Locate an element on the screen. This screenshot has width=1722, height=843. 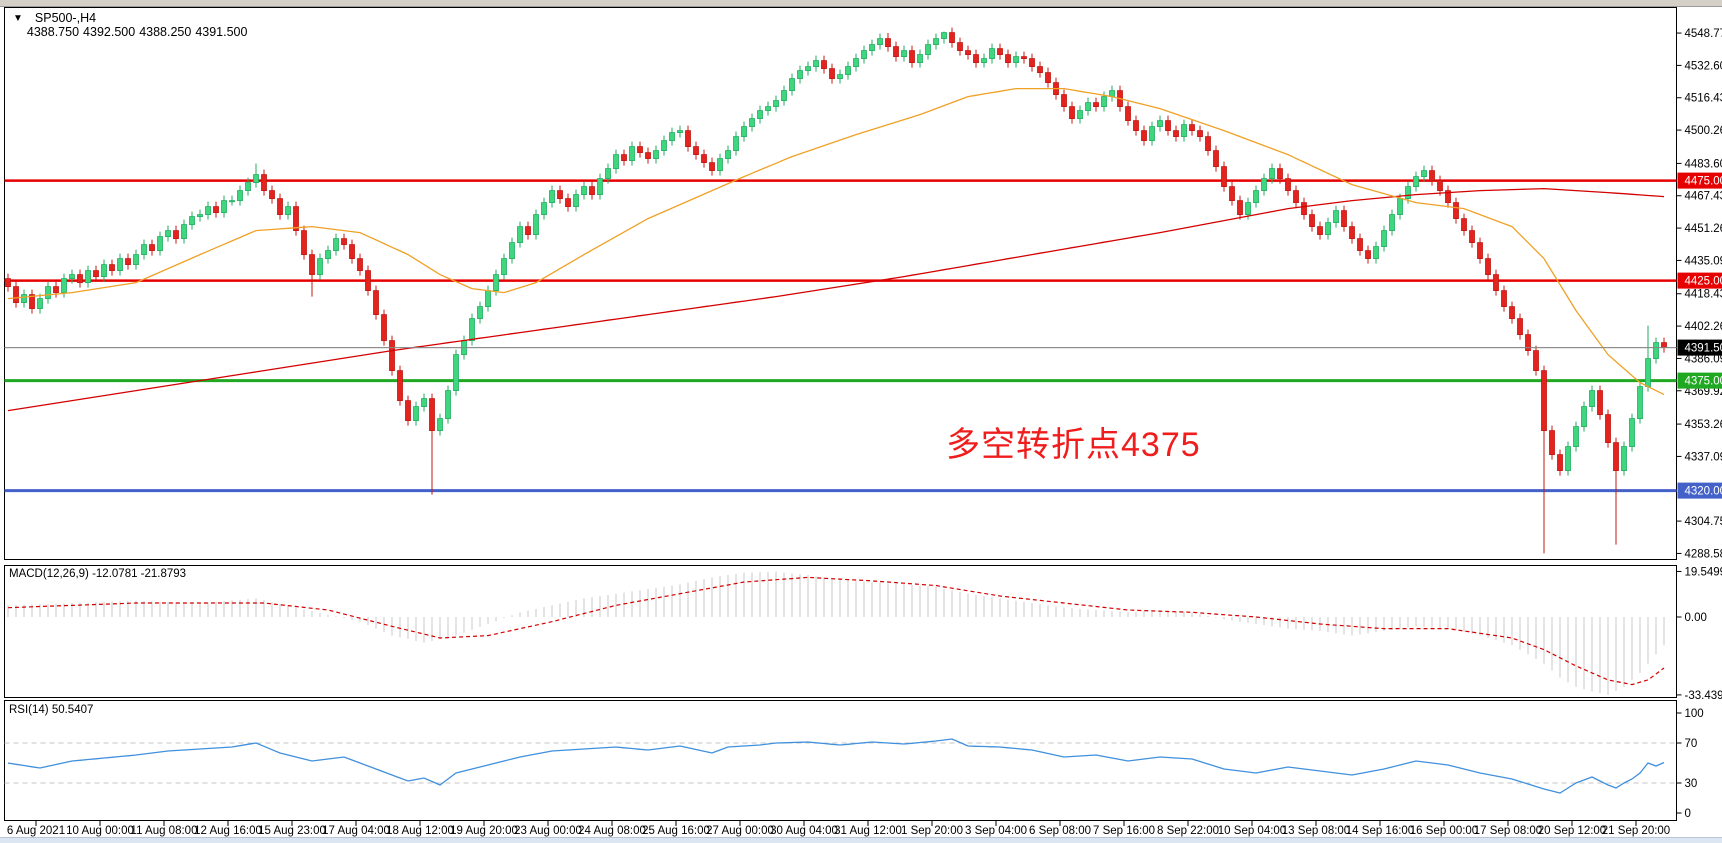
window-top-strip is located at coordinates (861, 3).